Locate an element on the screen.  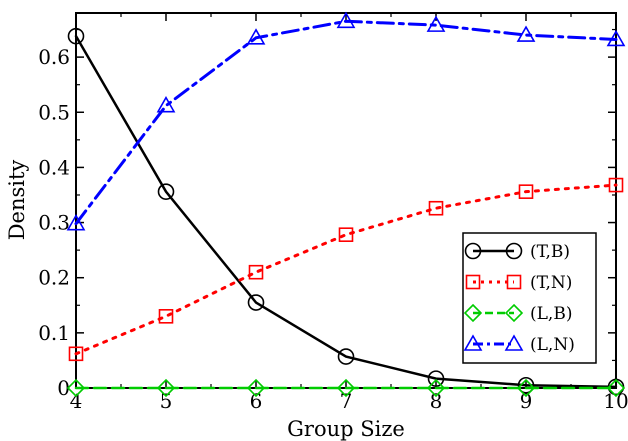
x-tick-label: 4 is located at coordinates (76, 401).